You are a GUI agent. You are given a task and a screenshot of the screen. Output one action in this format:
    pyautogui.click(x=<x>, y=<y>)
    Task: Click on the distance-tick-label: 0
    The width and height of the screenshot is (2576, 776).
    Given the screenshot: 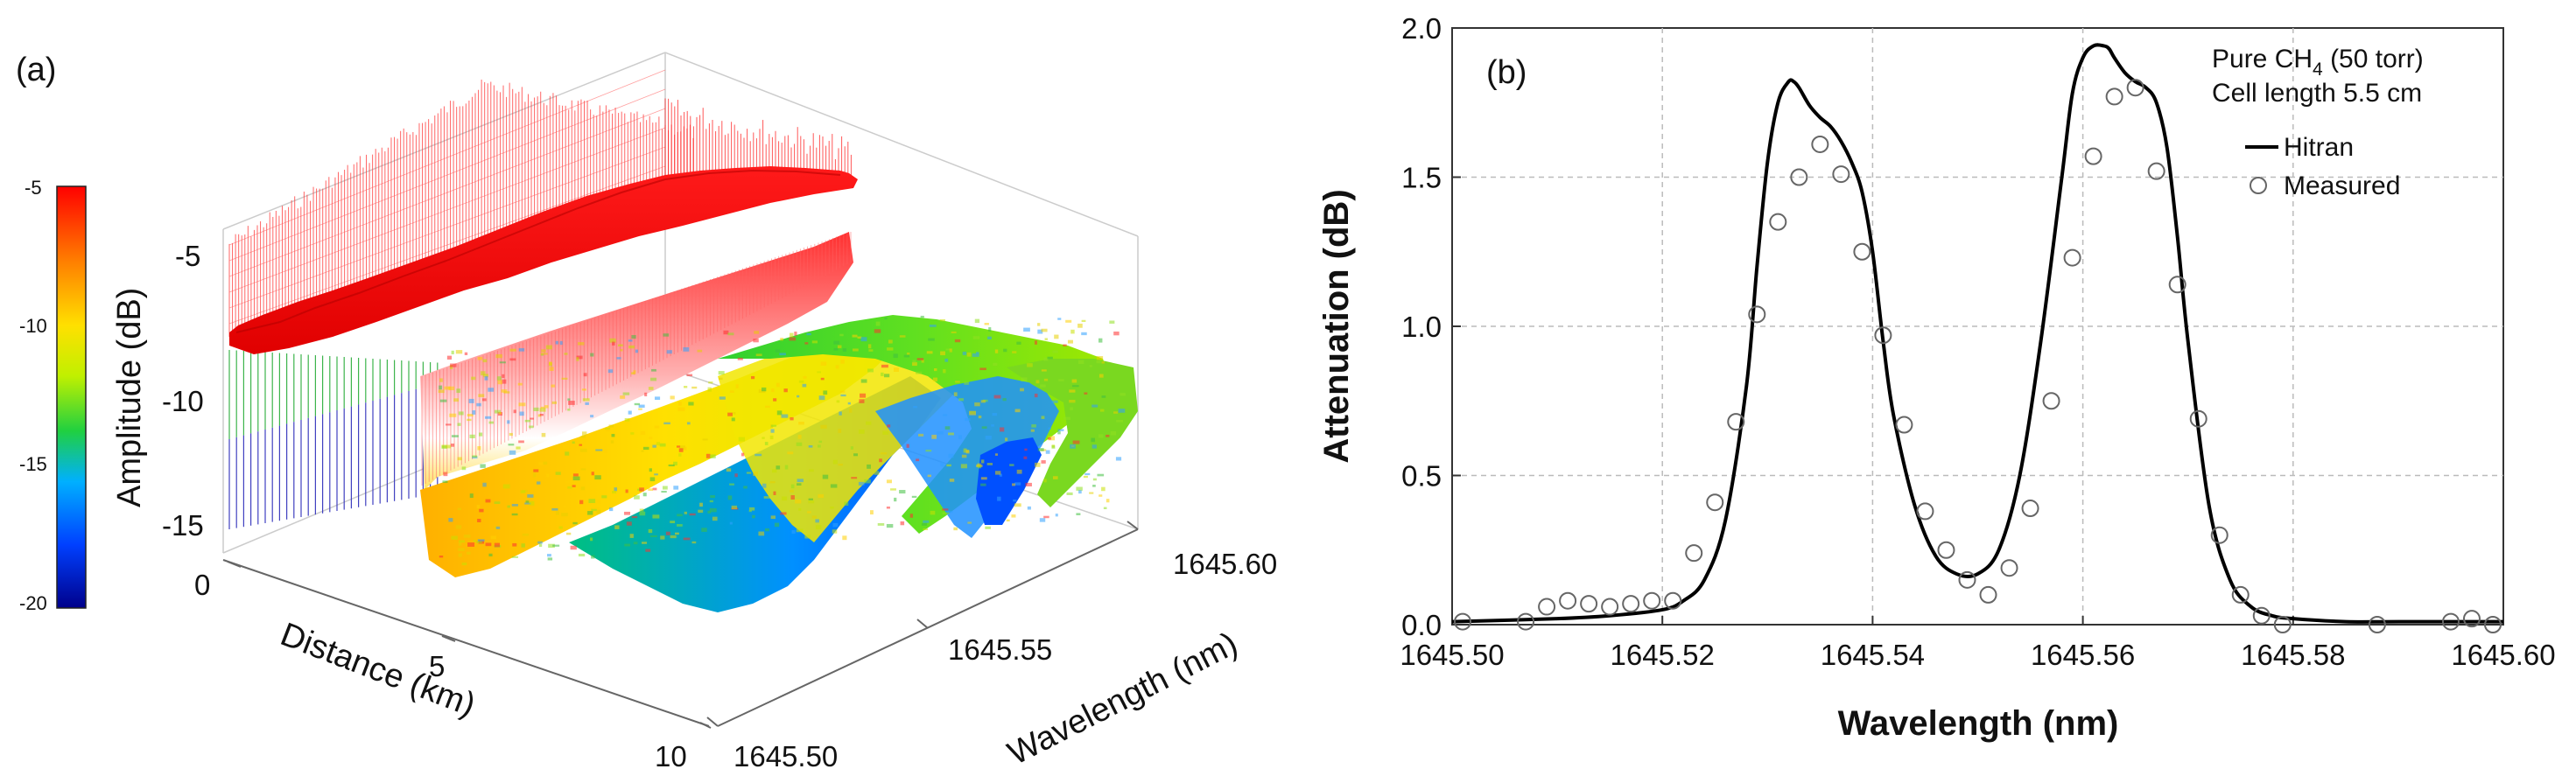 What is the action you would take?
    pyautogui.click(x=202, y=585)
    